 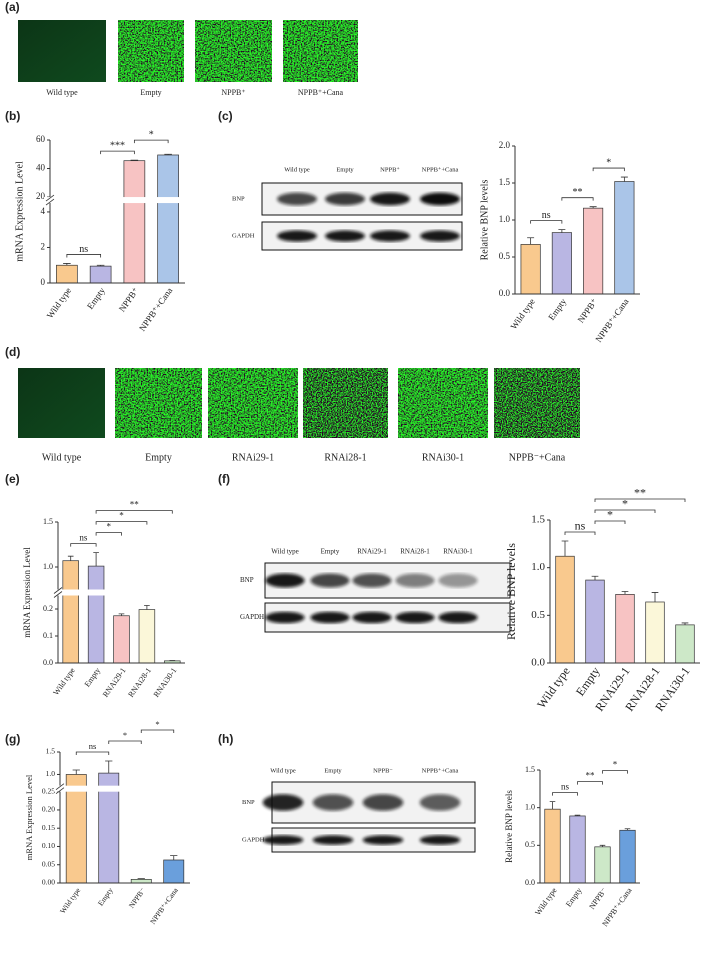 I want to click on panel-label: (h), so click(x=225, y=739).